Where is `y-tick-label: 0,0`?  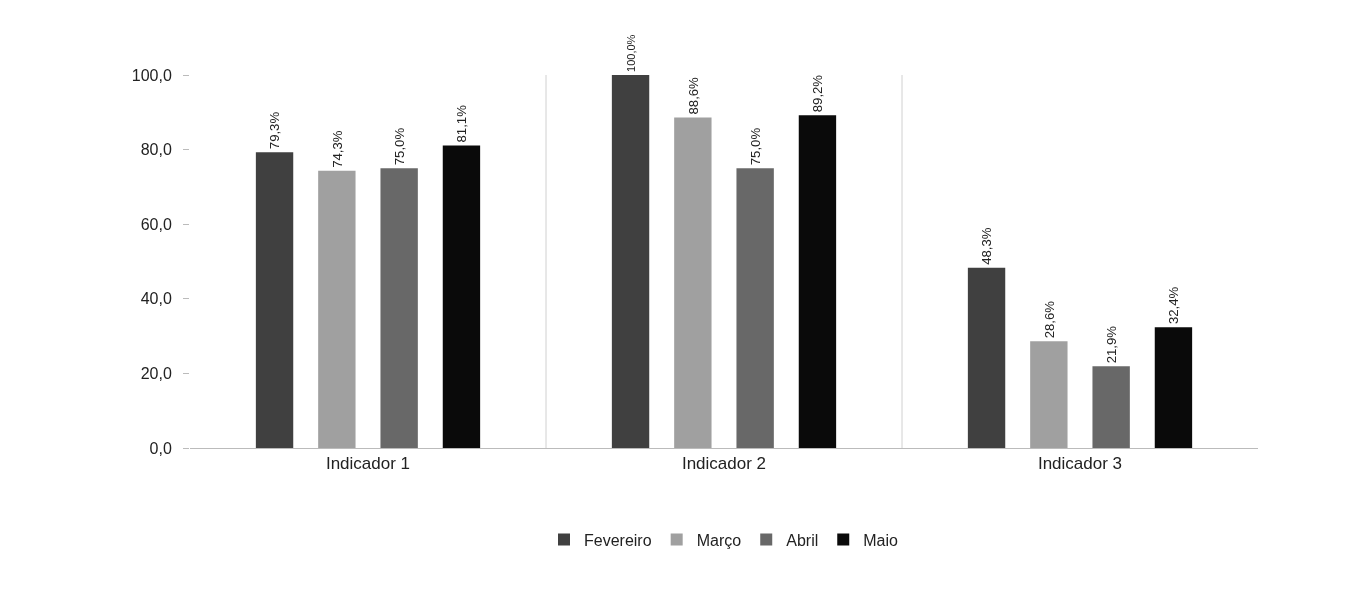 y-tick-label: 0,0 is located at coordinates (160, 448).